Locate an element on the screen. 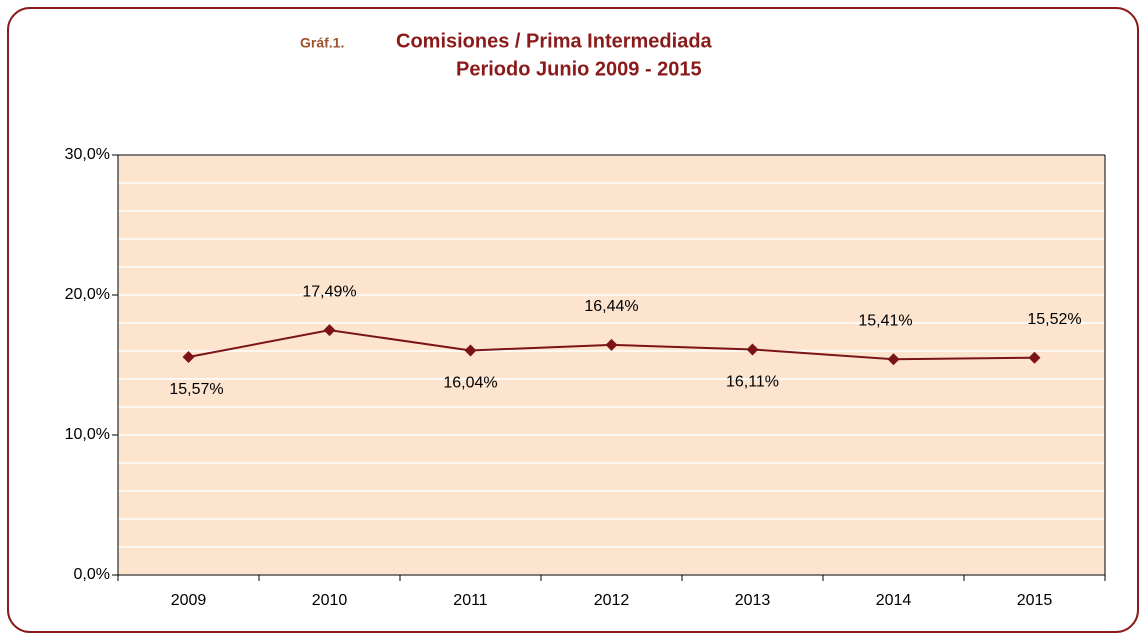 The width and height of the screenshot is (1146, 637). x-tick-label: 2014 is located at coordinates (894, 600).